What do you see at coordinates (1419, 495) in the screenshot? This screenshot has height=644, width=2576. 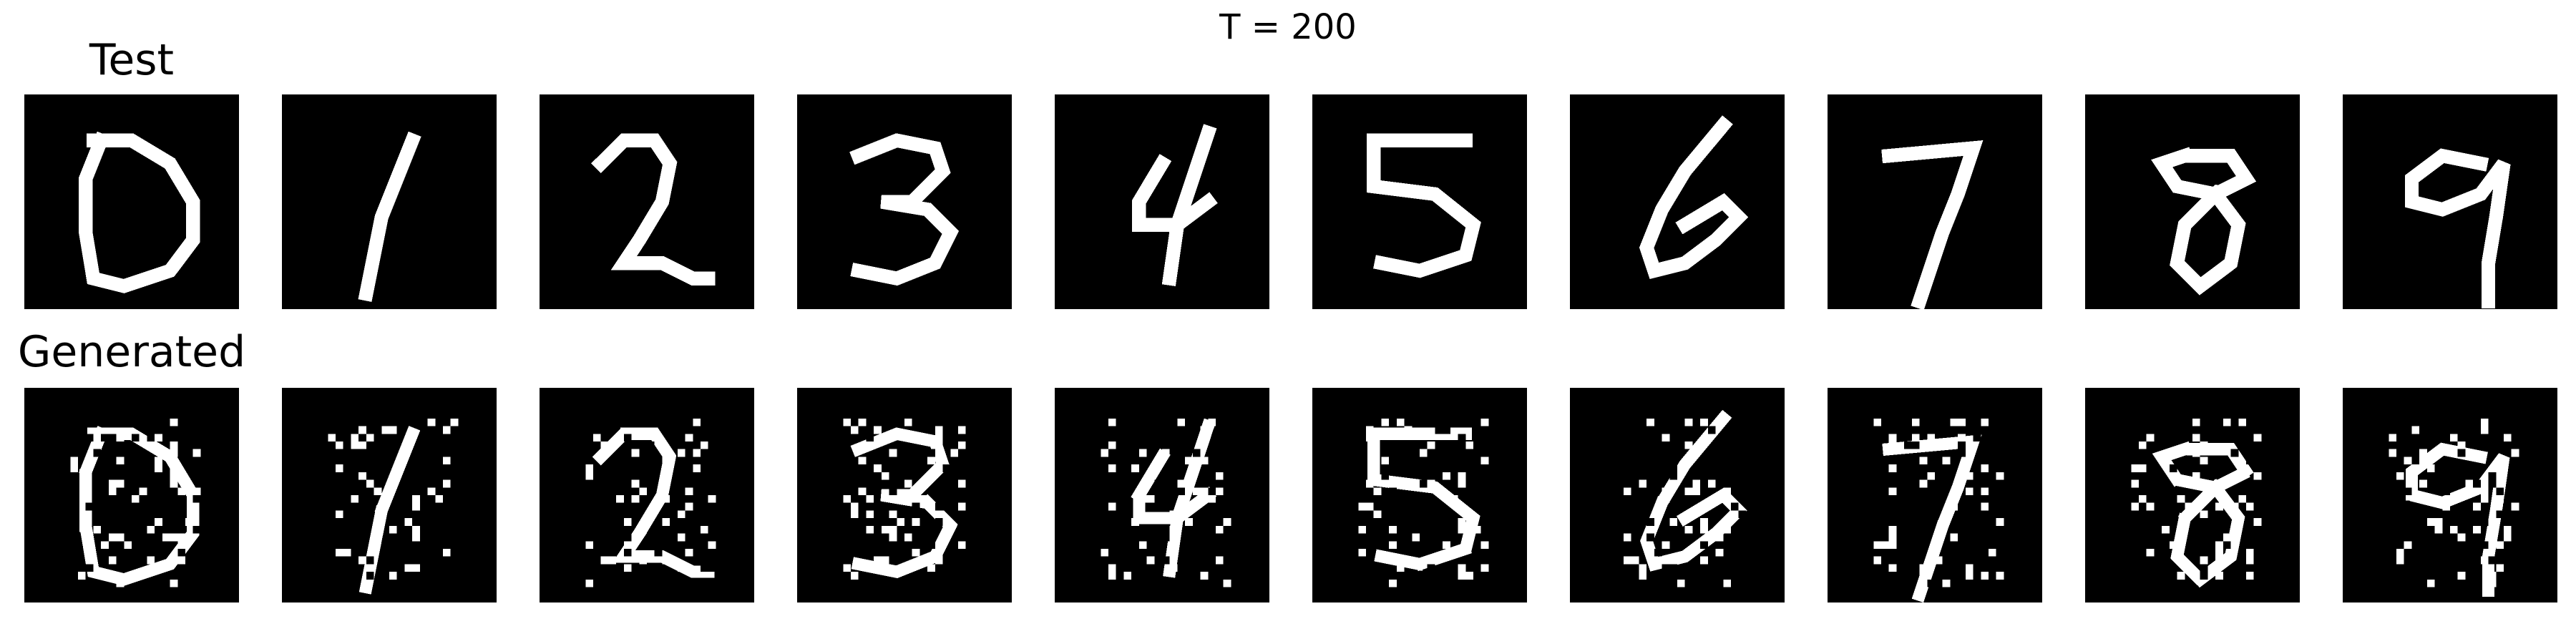 I see `generated-digit-5-image` at bounding box center [1419, 495].